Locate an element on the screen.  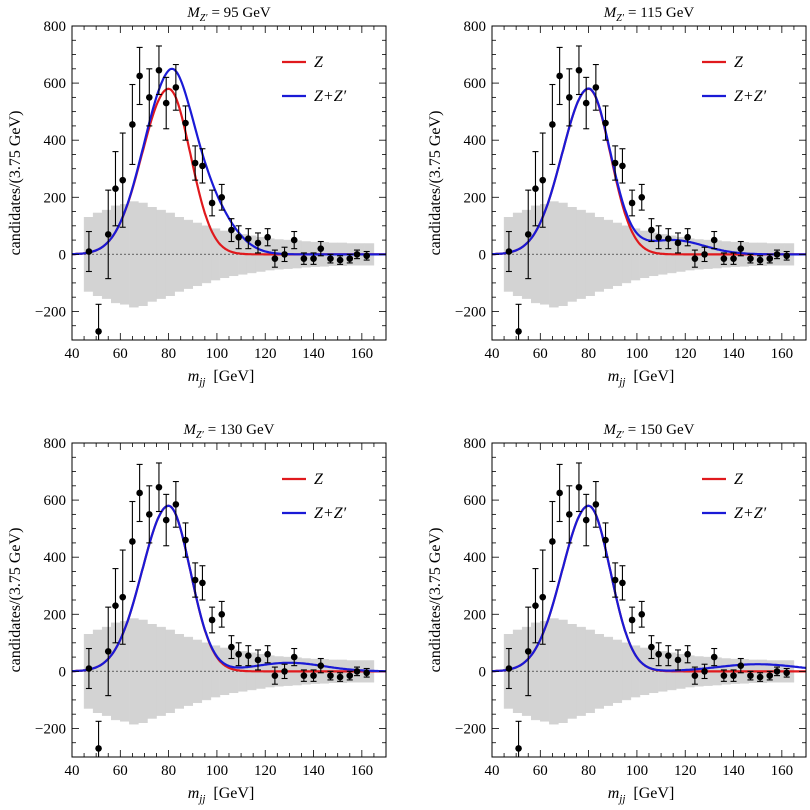
plot-area is located at coordinates (229, 192).